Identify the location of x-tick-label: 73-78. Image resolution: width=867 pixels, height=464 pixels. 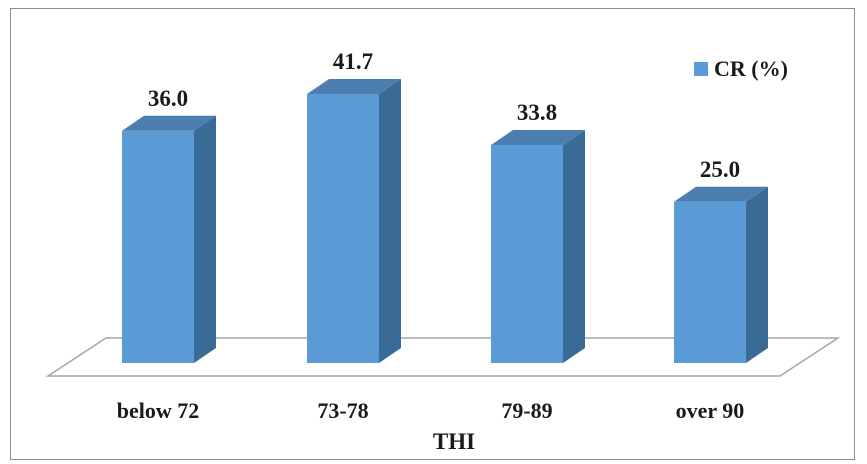
(342, 410).